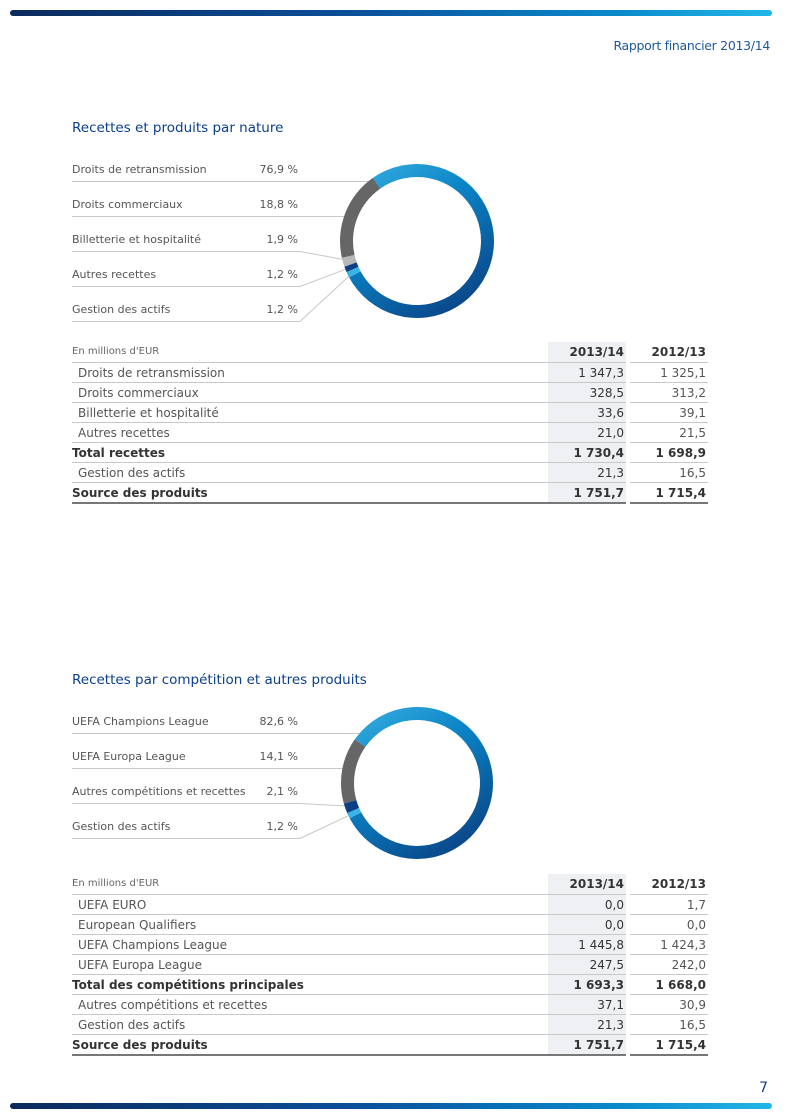 This screenshot has height=1119, width=800. What do you see at coordinates (140, 721) in the screenshot?
I see `legend-label: UEFA Champions League` at bounding box center [140, 721].